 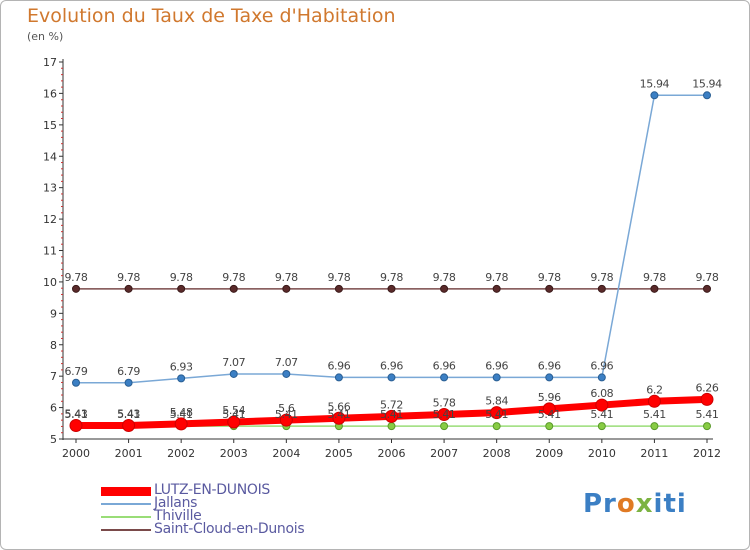 I want to click on y-tick-label: 6, so click(x=53, y=408).